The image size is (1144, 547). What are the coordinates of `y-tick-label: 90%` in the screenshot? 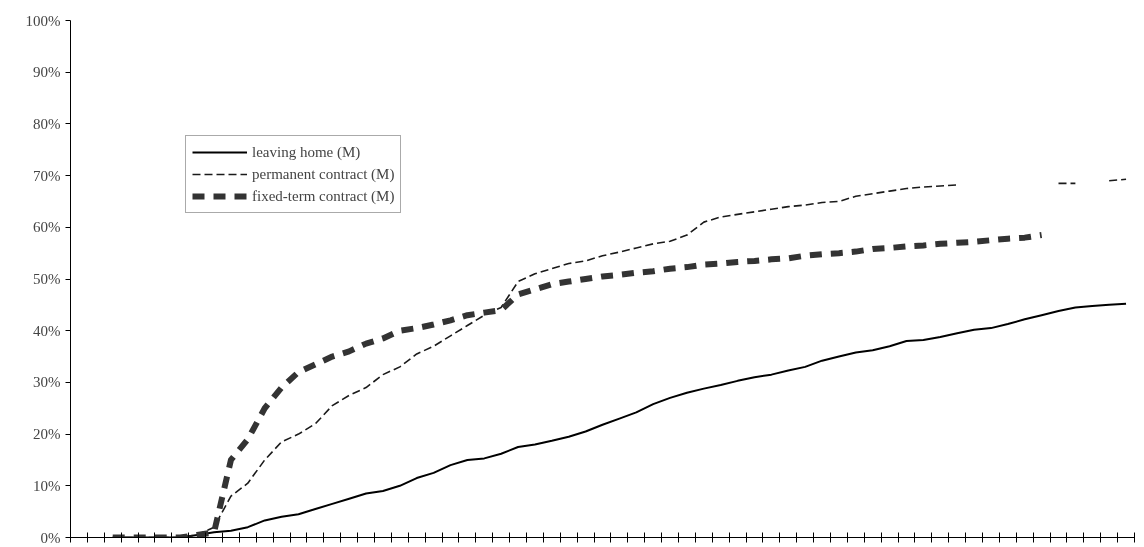 It's located at (47, 72).